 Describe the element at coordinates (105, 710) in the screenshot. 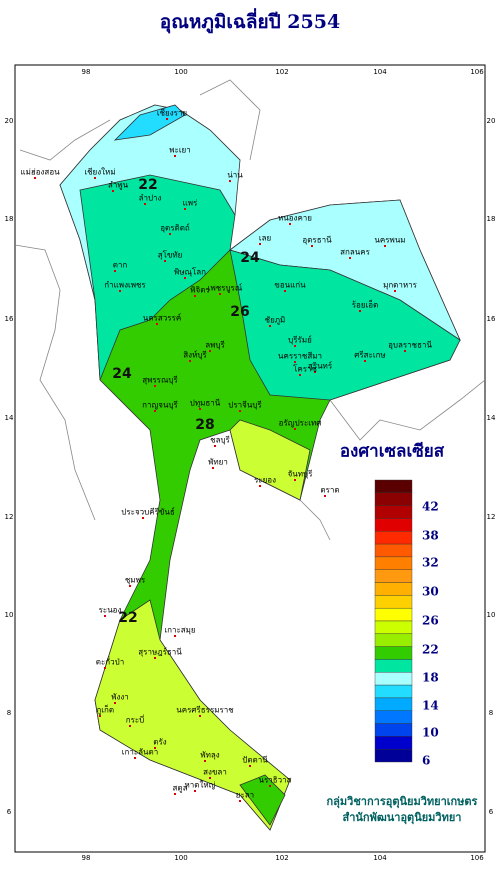

I see `place-label: ภูเก็ต` at that location.